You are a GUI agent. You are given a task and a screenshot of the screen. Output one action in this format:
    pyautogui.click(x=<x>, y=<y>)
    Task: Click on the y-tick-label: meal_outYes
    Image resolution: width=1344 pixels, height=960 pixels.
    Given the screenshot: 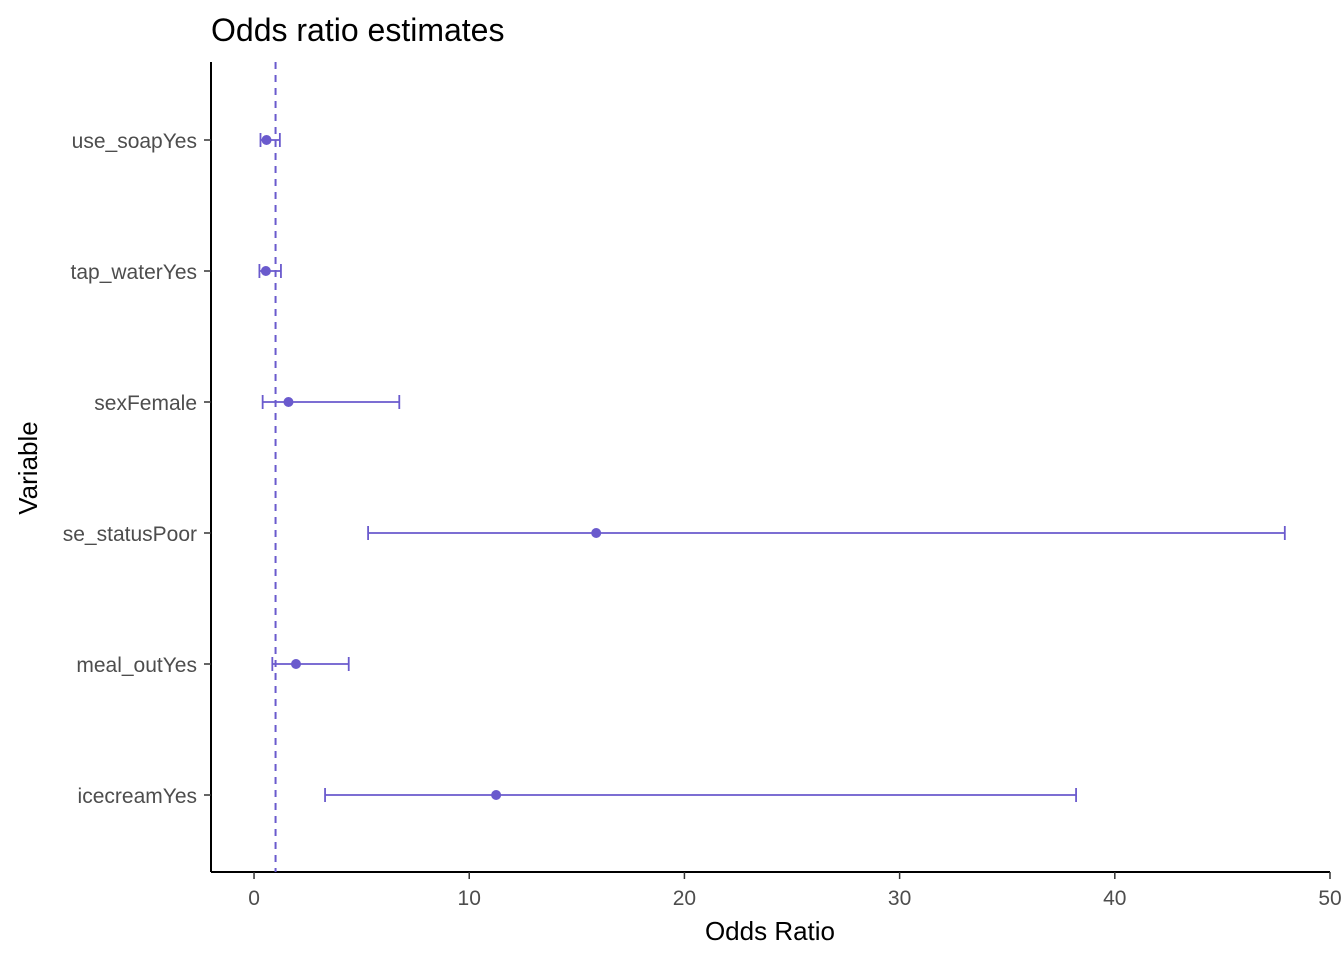 What is the action you would take?
    pyautogui.click(x=136, y=665)
    